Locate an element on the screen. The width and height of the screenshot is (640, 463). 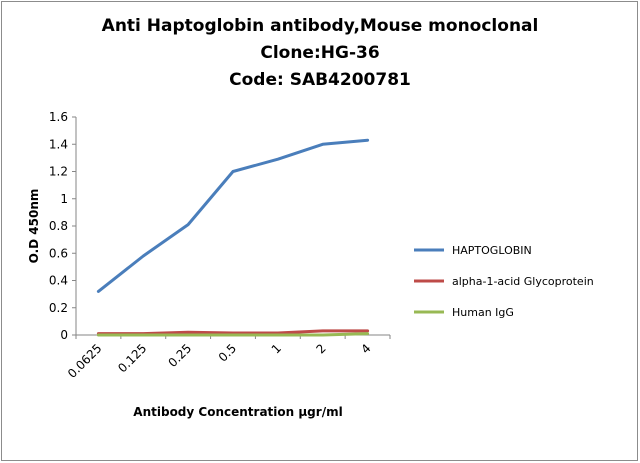
y-axis-title: O.D 450nm is located at coordinates (34, 226).